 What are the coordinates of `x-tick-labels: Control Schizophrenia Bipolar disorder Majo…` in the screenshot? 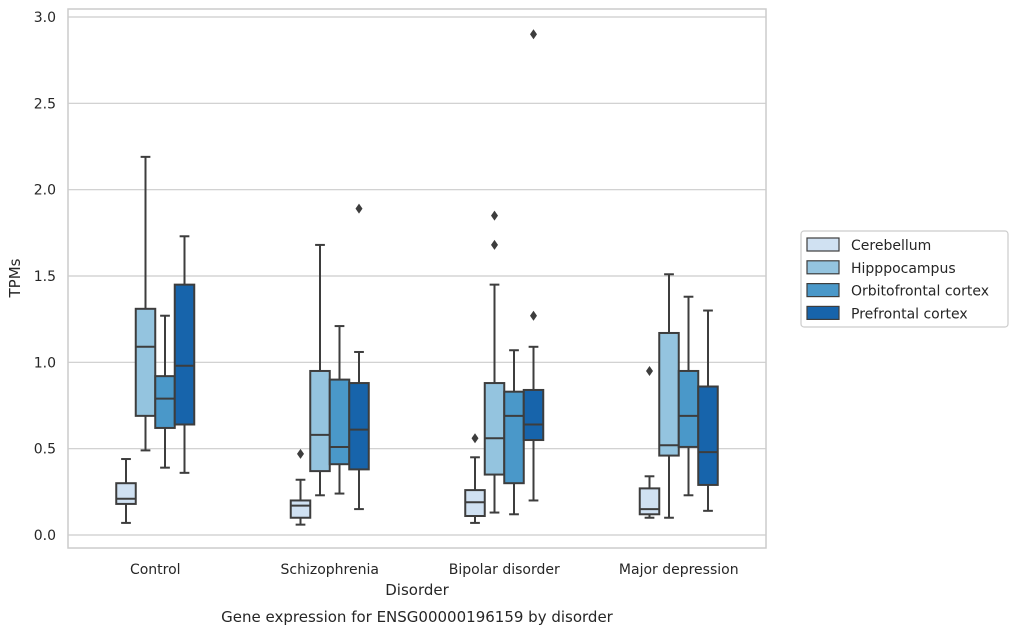 It's located at (434, 570).